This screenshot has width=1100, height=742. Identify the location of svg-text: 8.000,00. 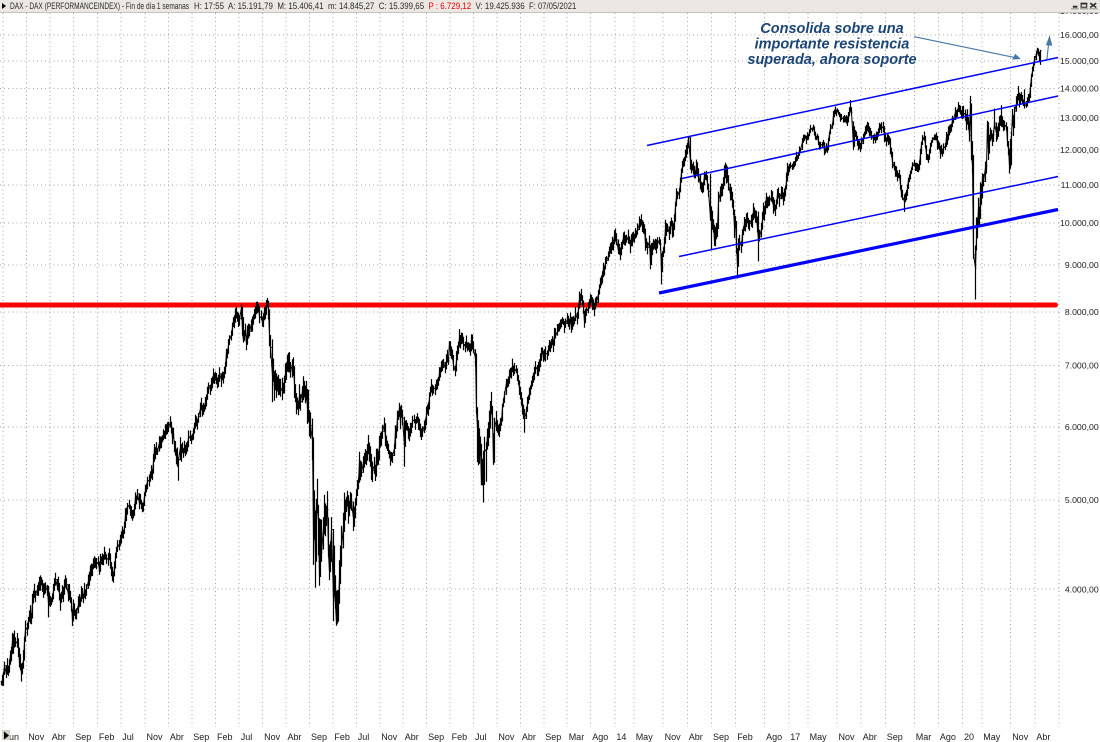
(1082, 312).